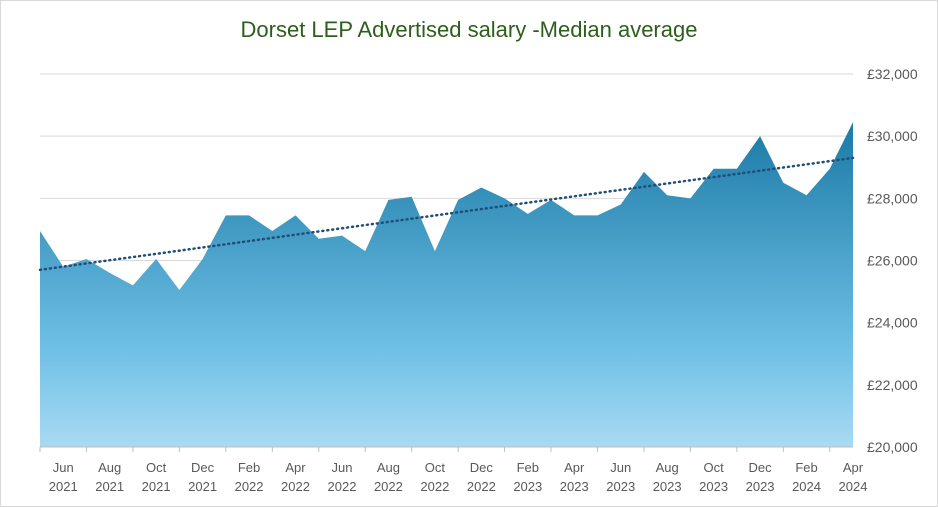  I want to click on y-tick-label: £26,000, so click(892, 261).